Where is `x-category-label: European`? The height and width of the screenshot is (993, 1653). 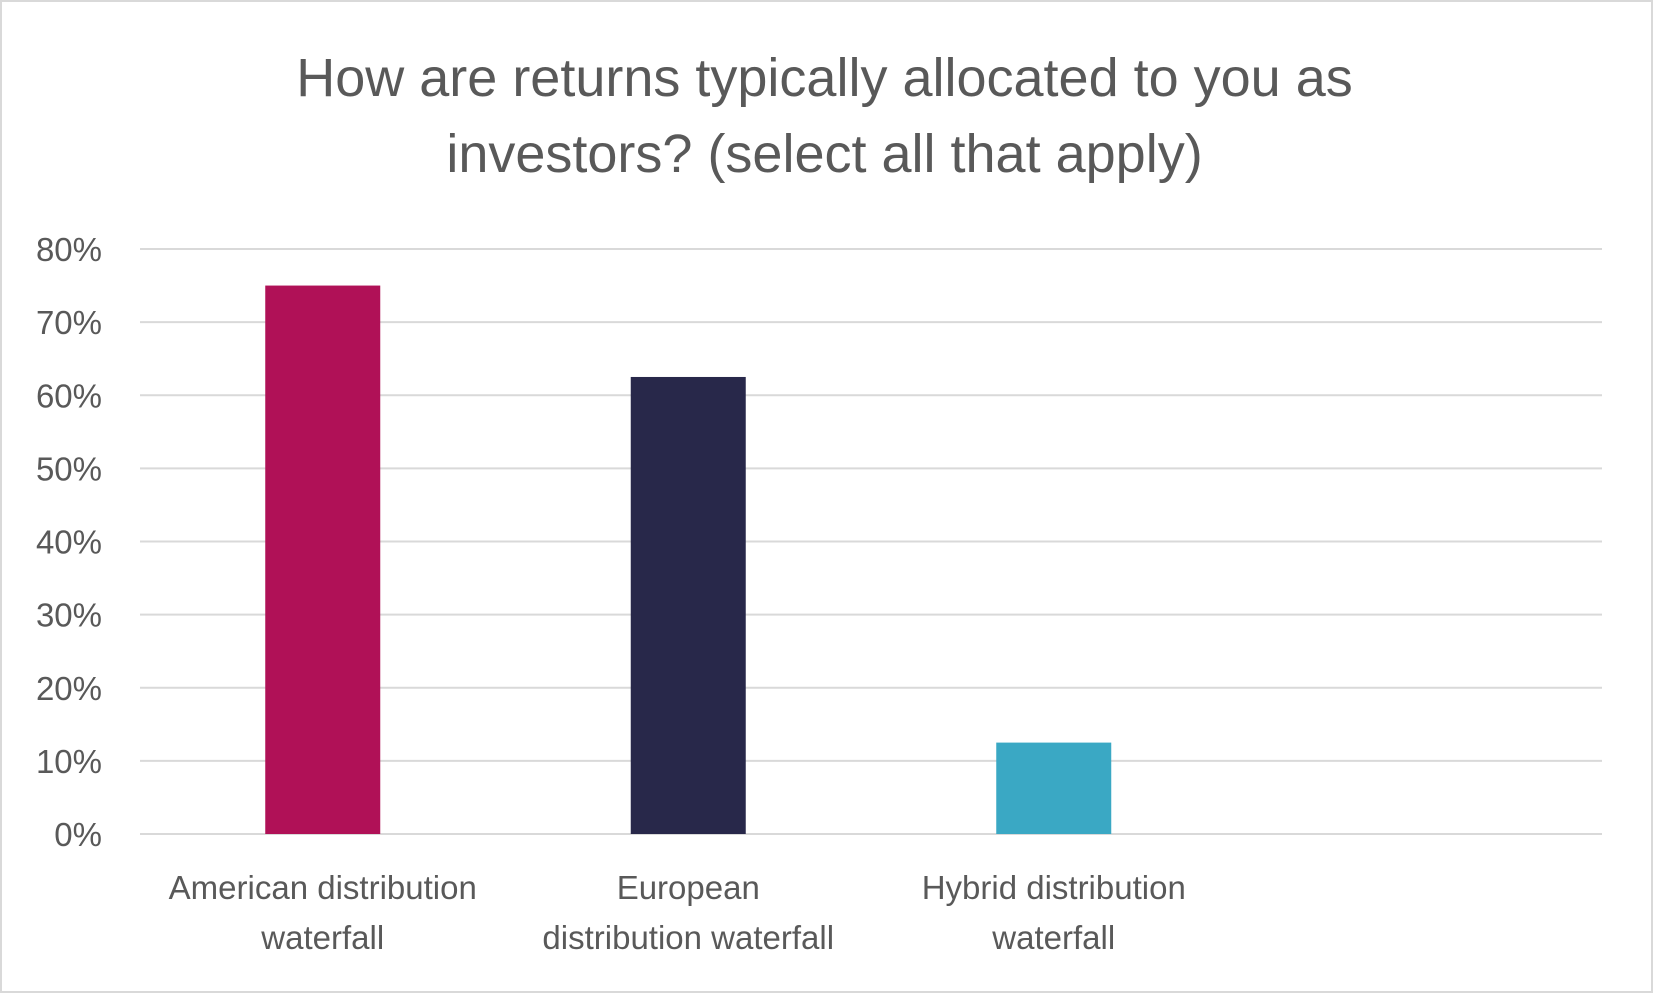 x-category-label: European is located at coordinates (688, 887).